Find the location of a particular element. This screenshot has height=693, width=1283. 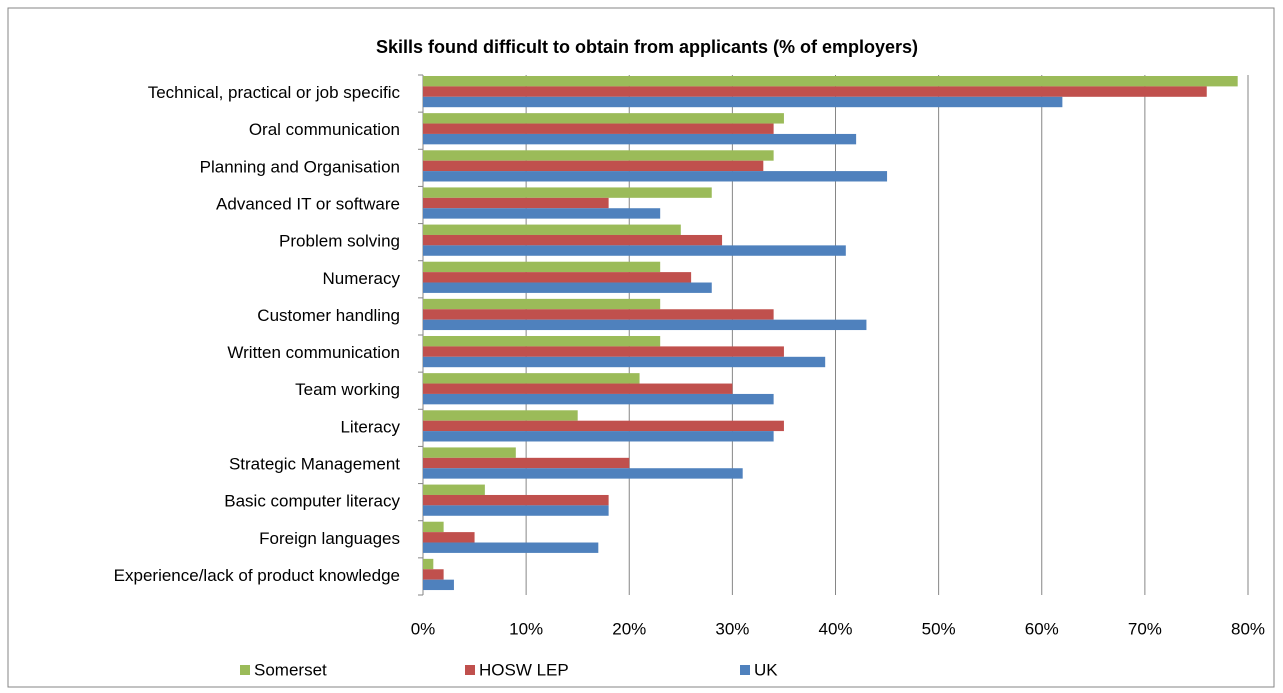

y-tick-label: Problem solving is located at coordinates (339, 241).